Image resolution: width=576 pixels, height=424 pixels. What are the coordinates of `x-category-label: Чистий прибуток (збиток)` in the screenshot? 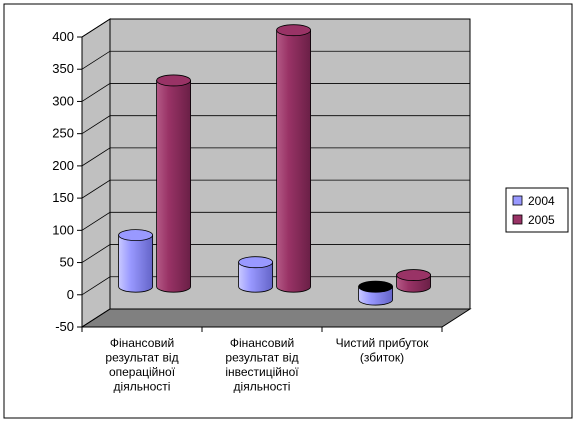 It's located at (382, 350).